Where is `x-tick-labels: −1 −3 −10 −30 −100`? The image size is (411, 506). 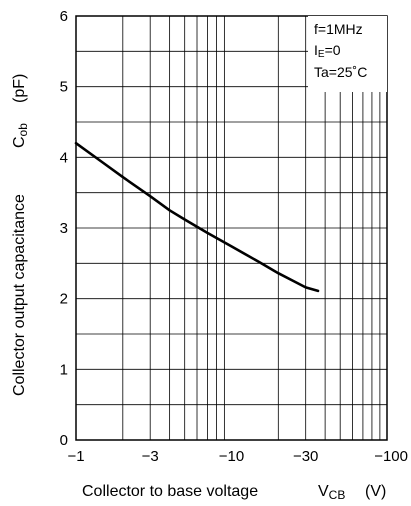
x-tick-labels: −1 −3 −10 −30 −100 is located at coordinates (237, 456).